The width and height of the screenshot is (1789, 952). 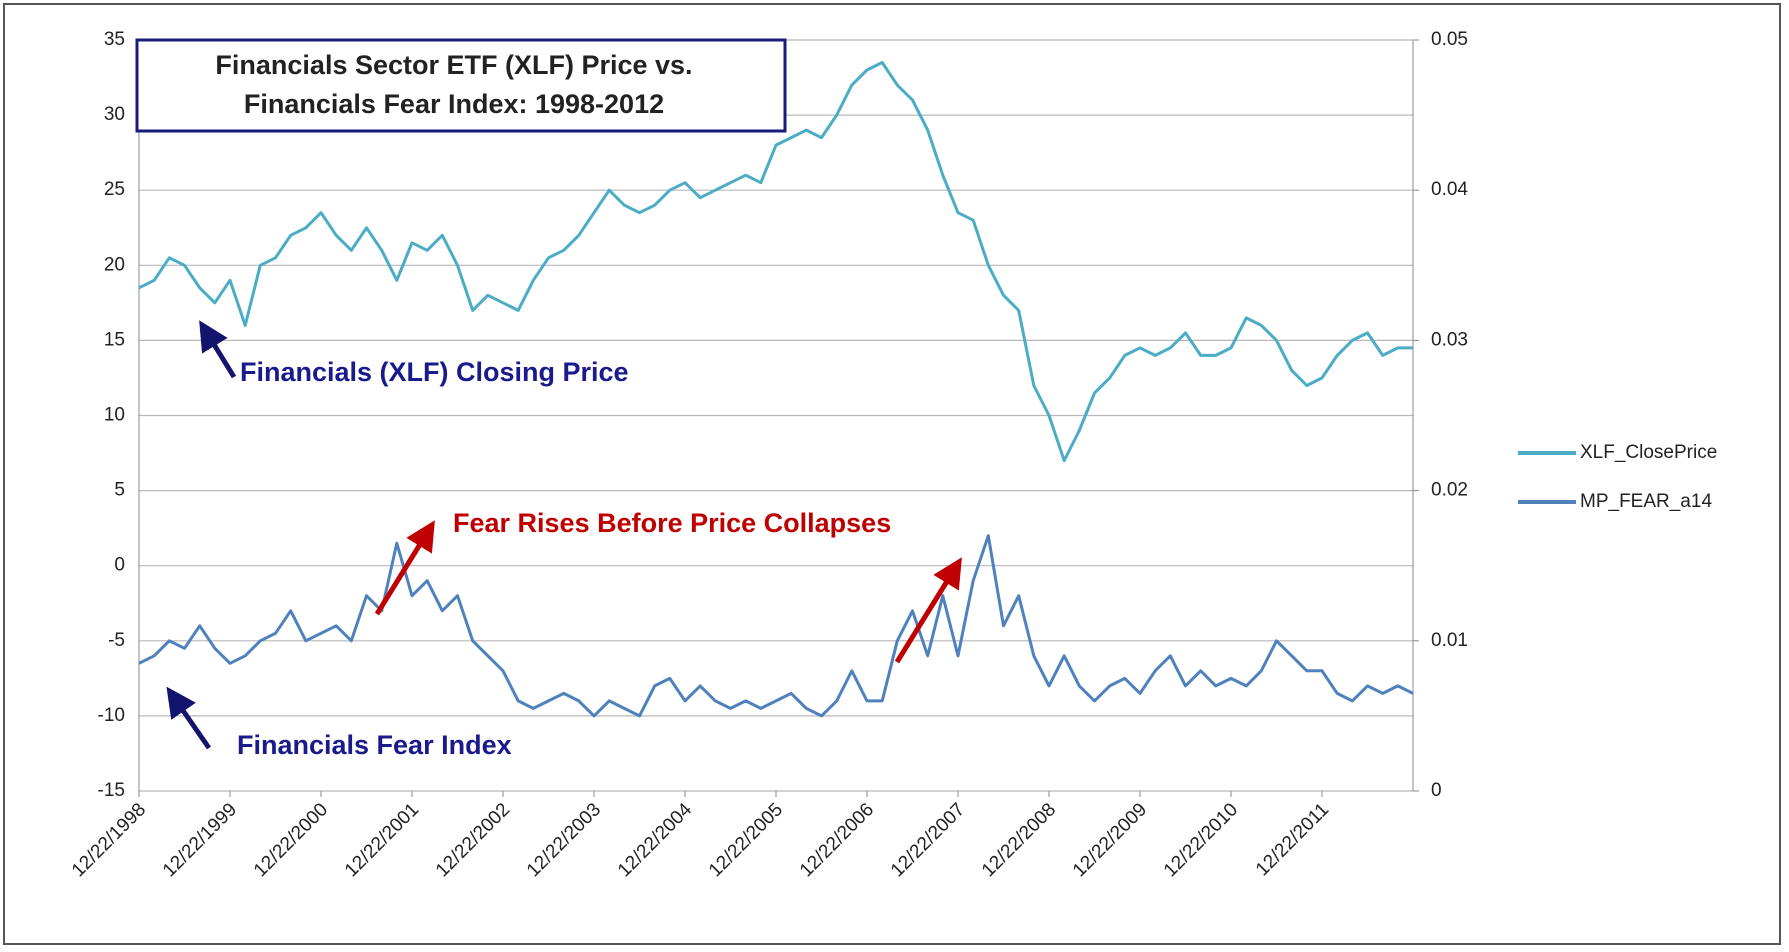 I want to click on y-tick-label: 30, so click(x=114, y=114).